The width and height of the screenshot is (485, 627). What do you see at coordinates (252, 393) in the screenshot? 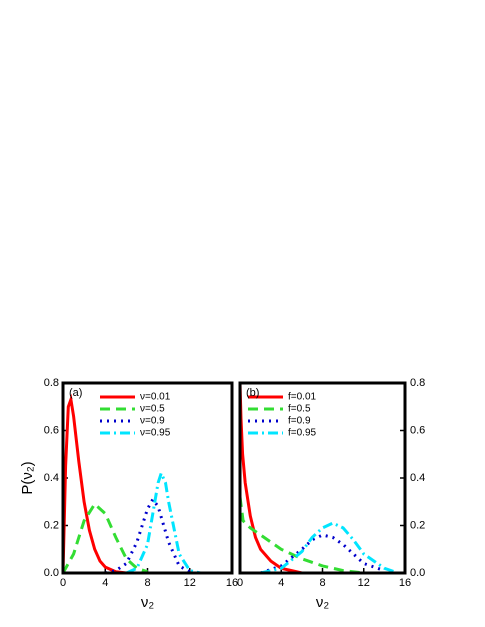
I see `panel-label: (b)` at bounding box center [252, 393].